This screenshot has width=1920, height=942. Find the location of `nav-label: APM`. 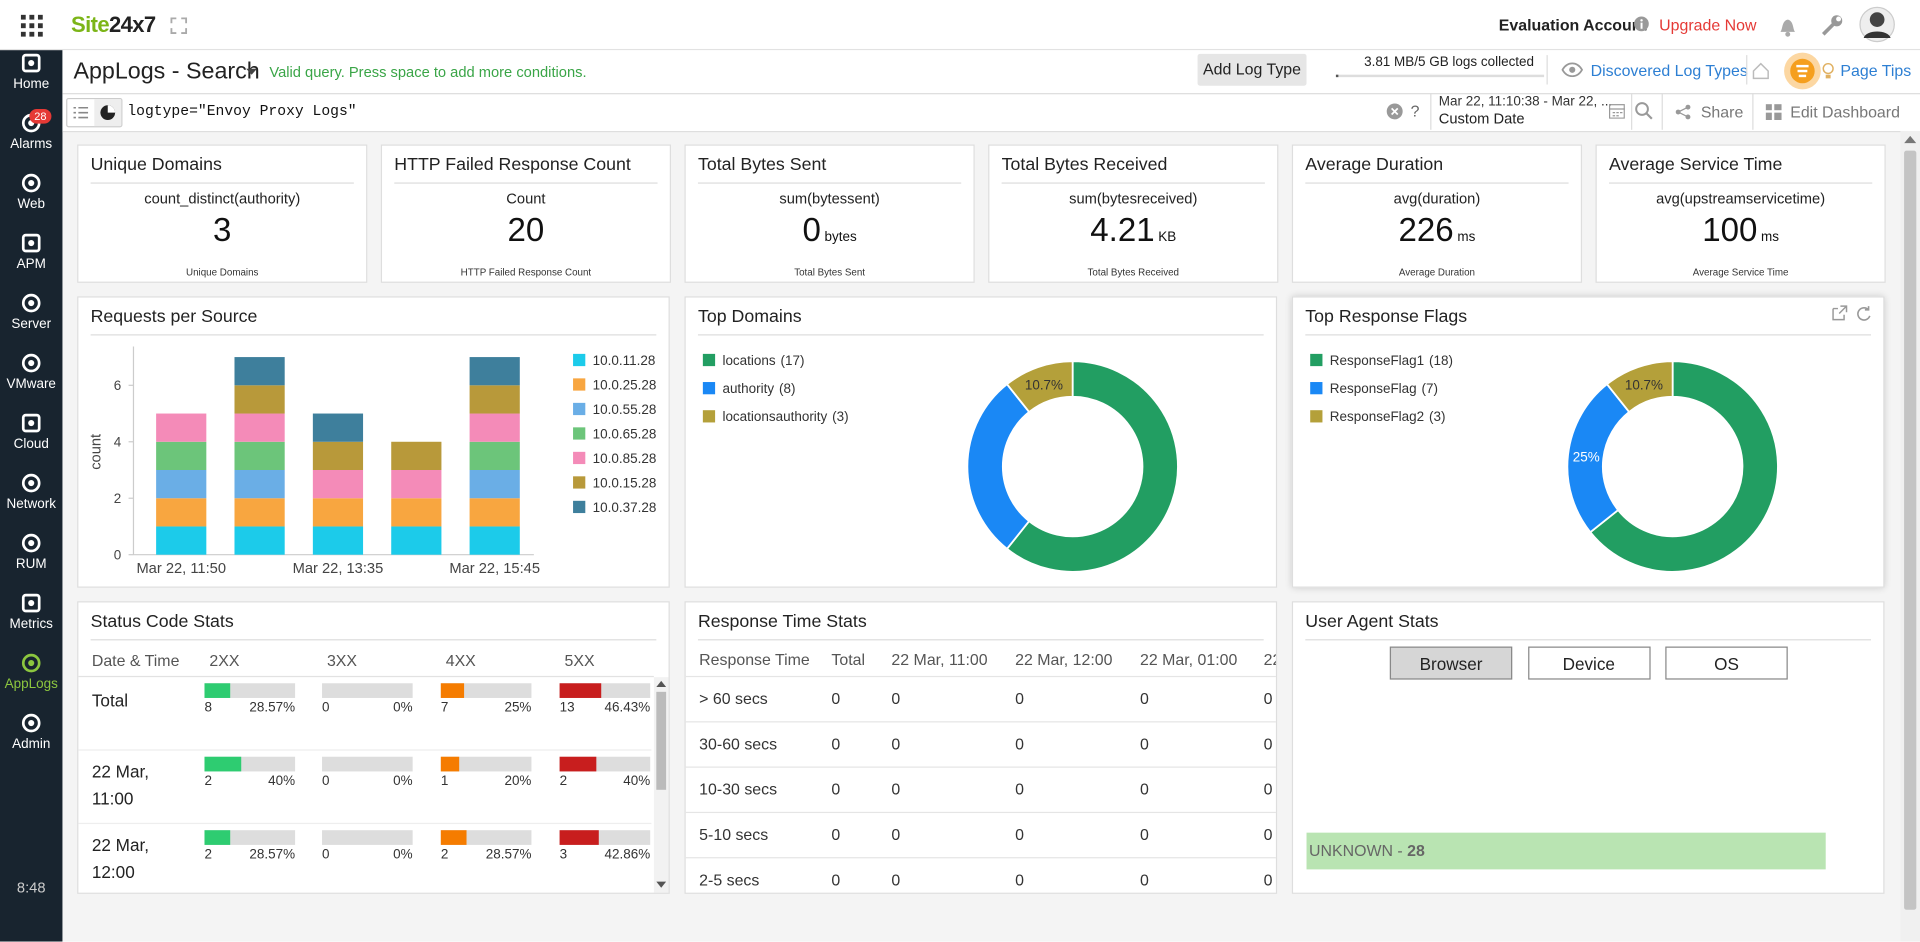

nav-label: APM is located at coordinates (31, 264).